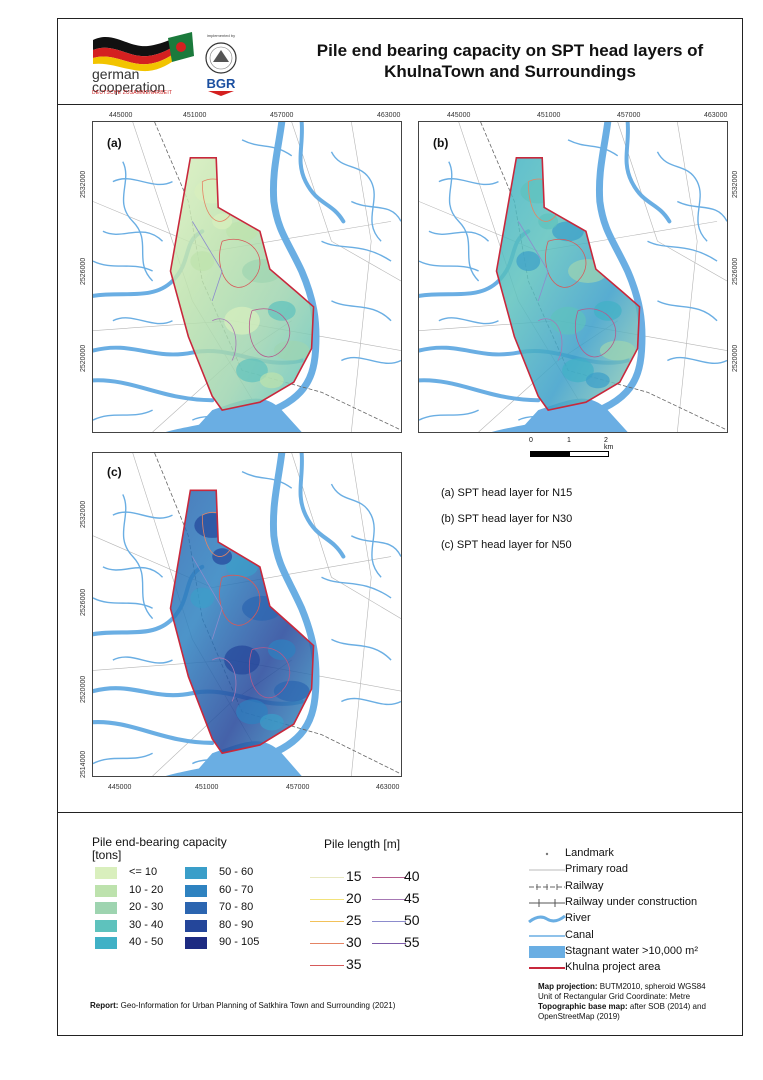  What do you see at coordinates (629, 115) in the screenshot?
I see `x-tick-b-2: 457000` at bounding box center [629, 115].